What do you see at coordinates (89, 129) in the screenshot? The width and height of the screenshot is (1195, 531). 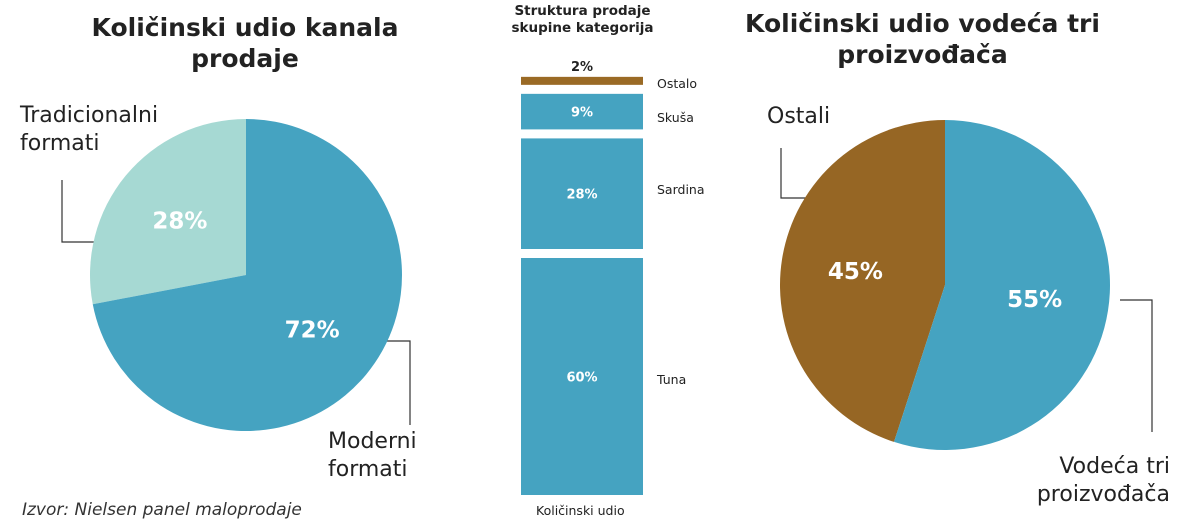 I see `pie1-label-traditional: Tradicionalni formati` at bounding box center [89, 129].